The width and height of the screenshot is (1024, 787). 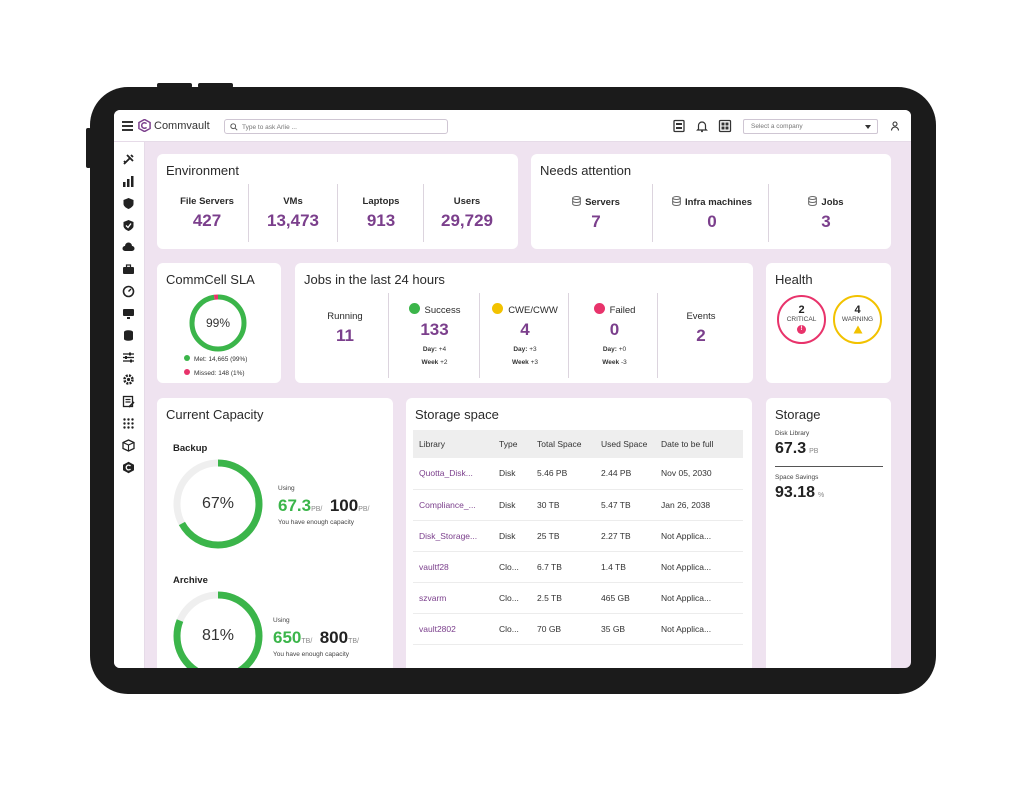 I want to click on apps-grid-icon, so click(x=725, y=126).